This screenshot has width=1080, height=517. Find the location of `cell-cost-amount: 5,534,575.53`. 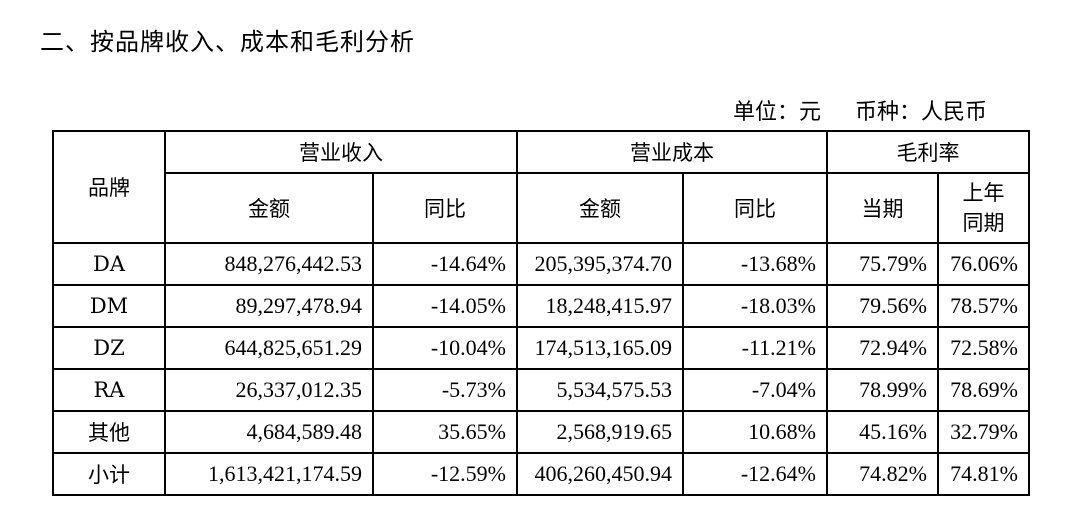

cell-cost-amount: 5,534,575.53 is located at coordinates (600, 390).